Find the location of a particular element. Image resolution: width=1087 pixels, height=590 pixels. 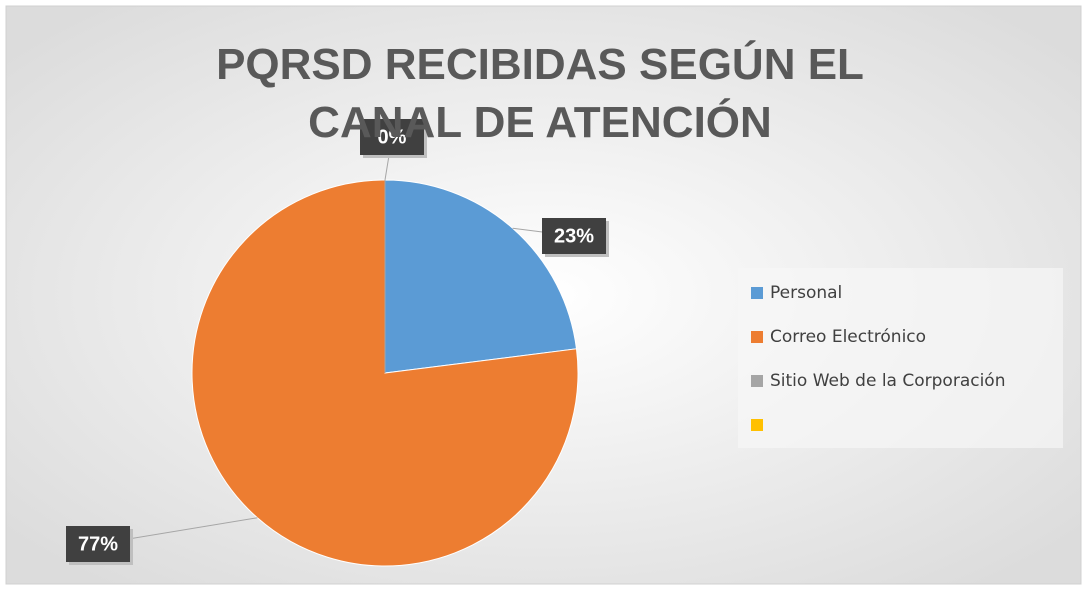

pie-slice is located at coordinates (481, 276).